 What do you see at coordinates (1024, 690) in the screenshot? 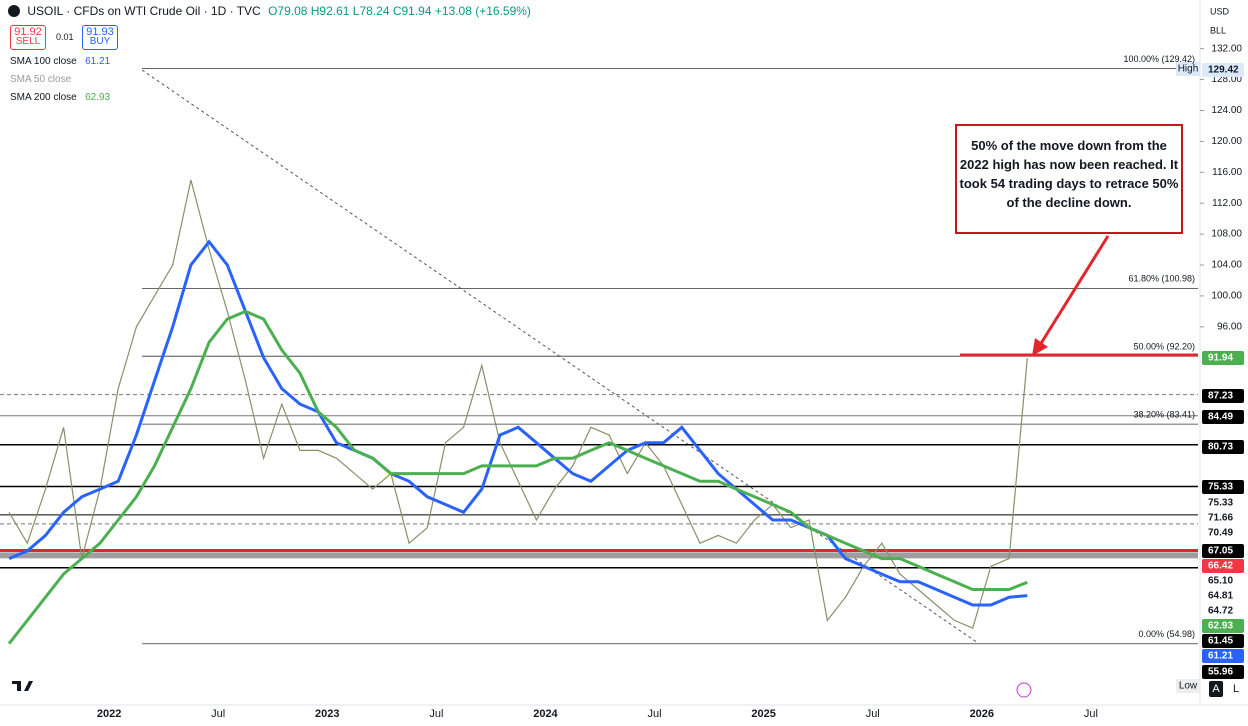
I see `event-icon` at bounding box center [1024, 690].